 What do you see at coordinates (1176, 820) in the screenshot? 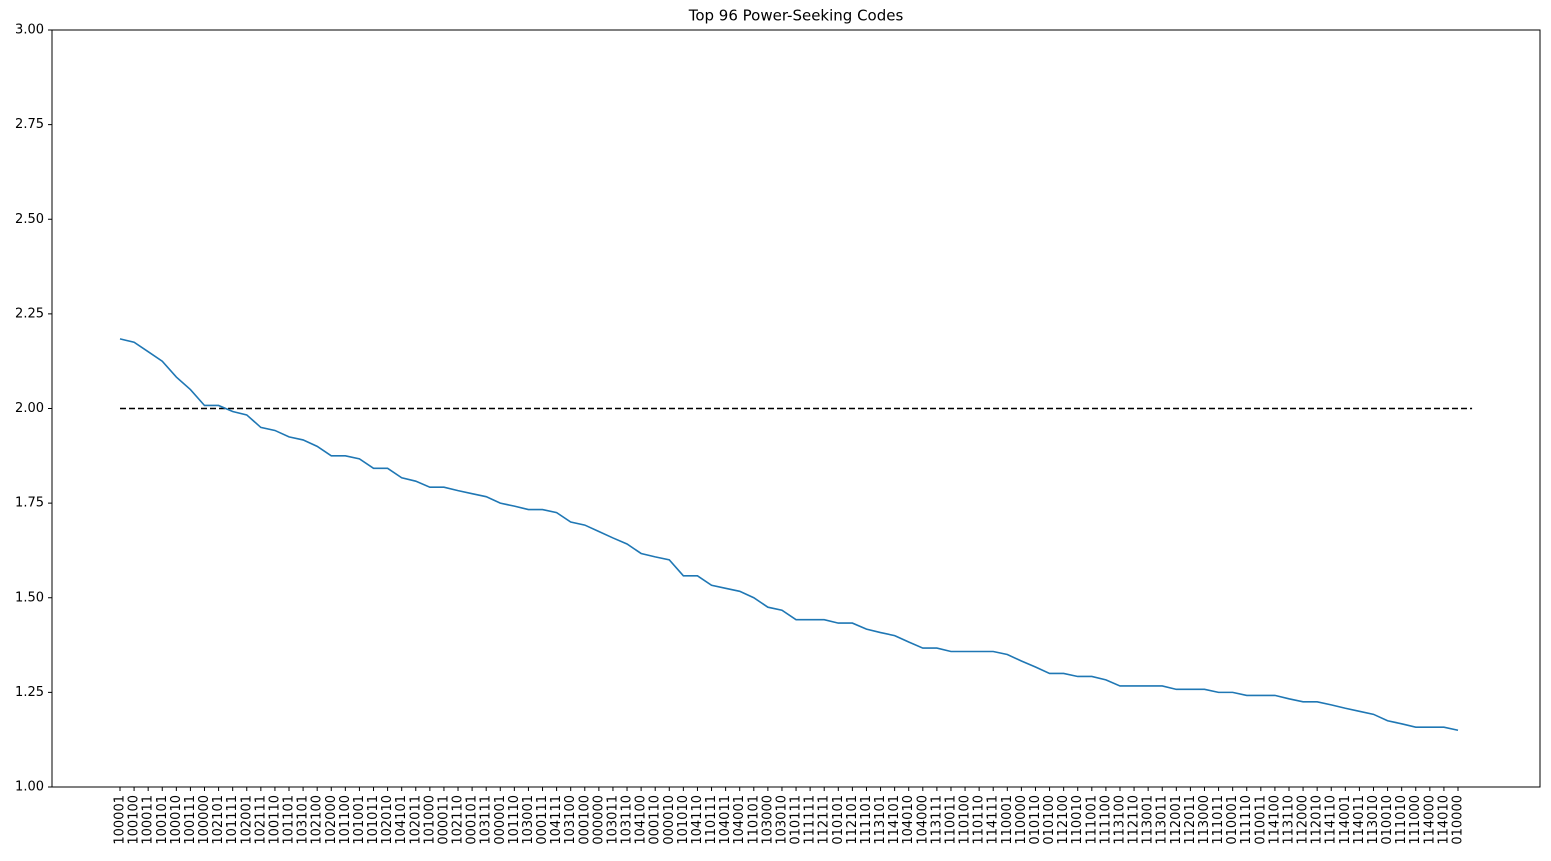
I see `x-tick-label: 112001` at bounding box center [1176, 820].